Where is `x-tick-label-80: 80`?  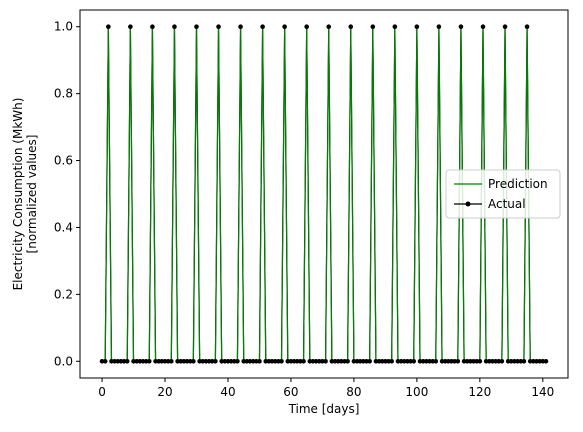
x-tick-label-80: 80 is located at coordinates (353, 392).